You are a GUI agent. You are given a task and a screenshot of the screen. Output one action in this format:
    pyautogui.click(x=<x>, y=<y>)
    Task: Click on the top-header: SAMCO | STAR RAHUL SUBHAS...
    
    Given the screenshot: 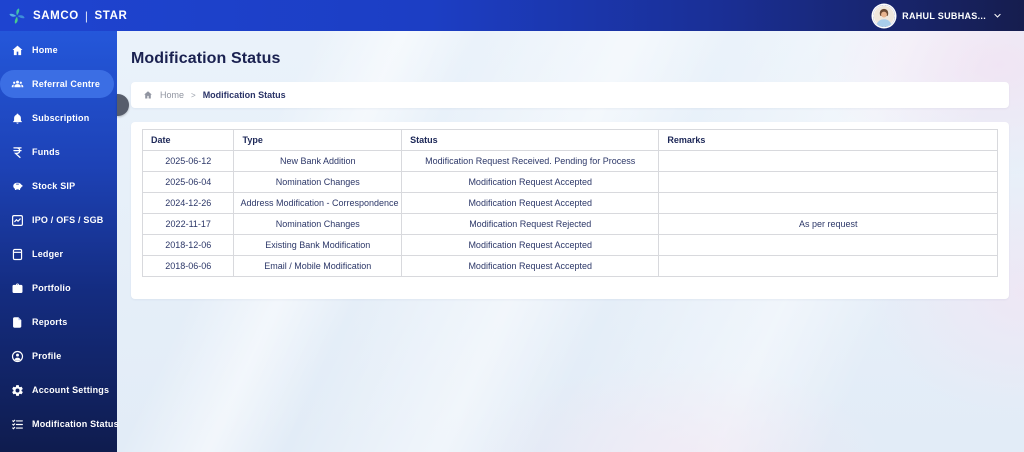 What is the action you would take?
    pyautogui.click(x=512, y=15)
    